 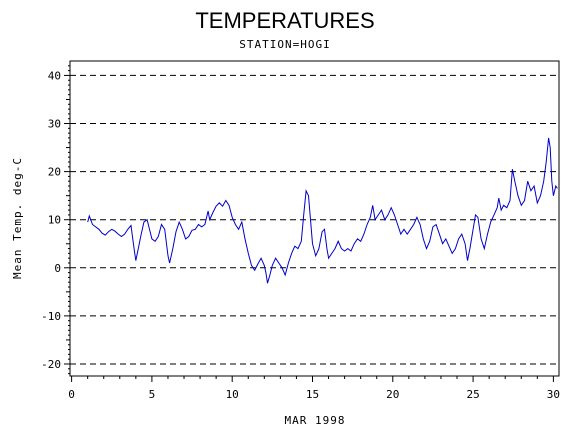 I want to click on y-tick-label: 40, so click(x=54, y=75).